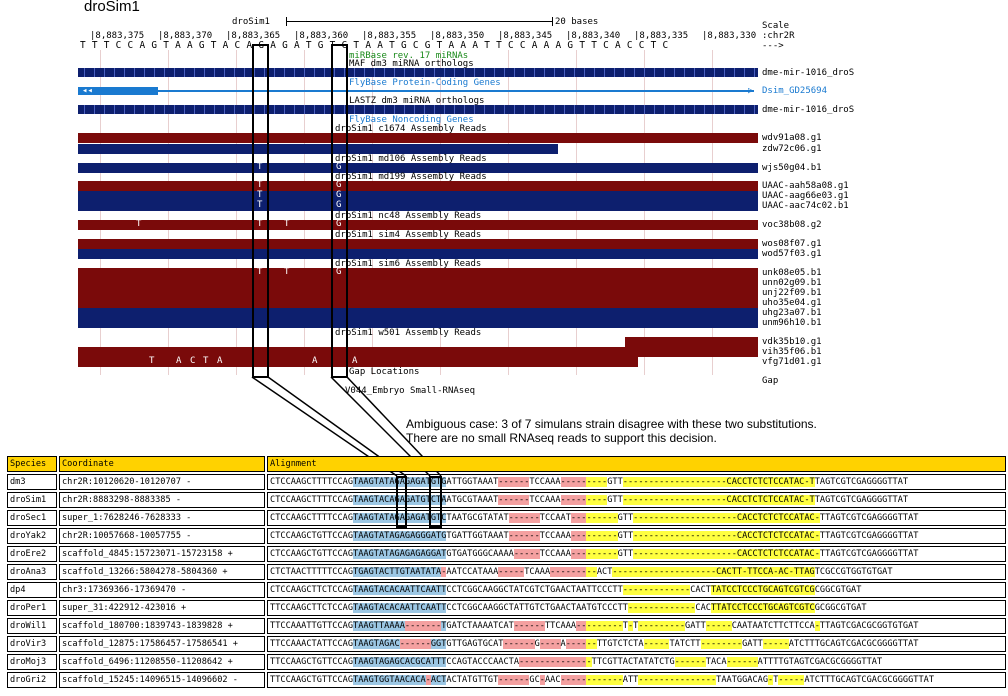 The width and height of the screenshot is (1008, 696). What do you see at coordinates (411, 129) in the screenshot?
I see `track-label-c1674: droSim1 c1674 Assembly Reads` at bounding box center [411, 129].